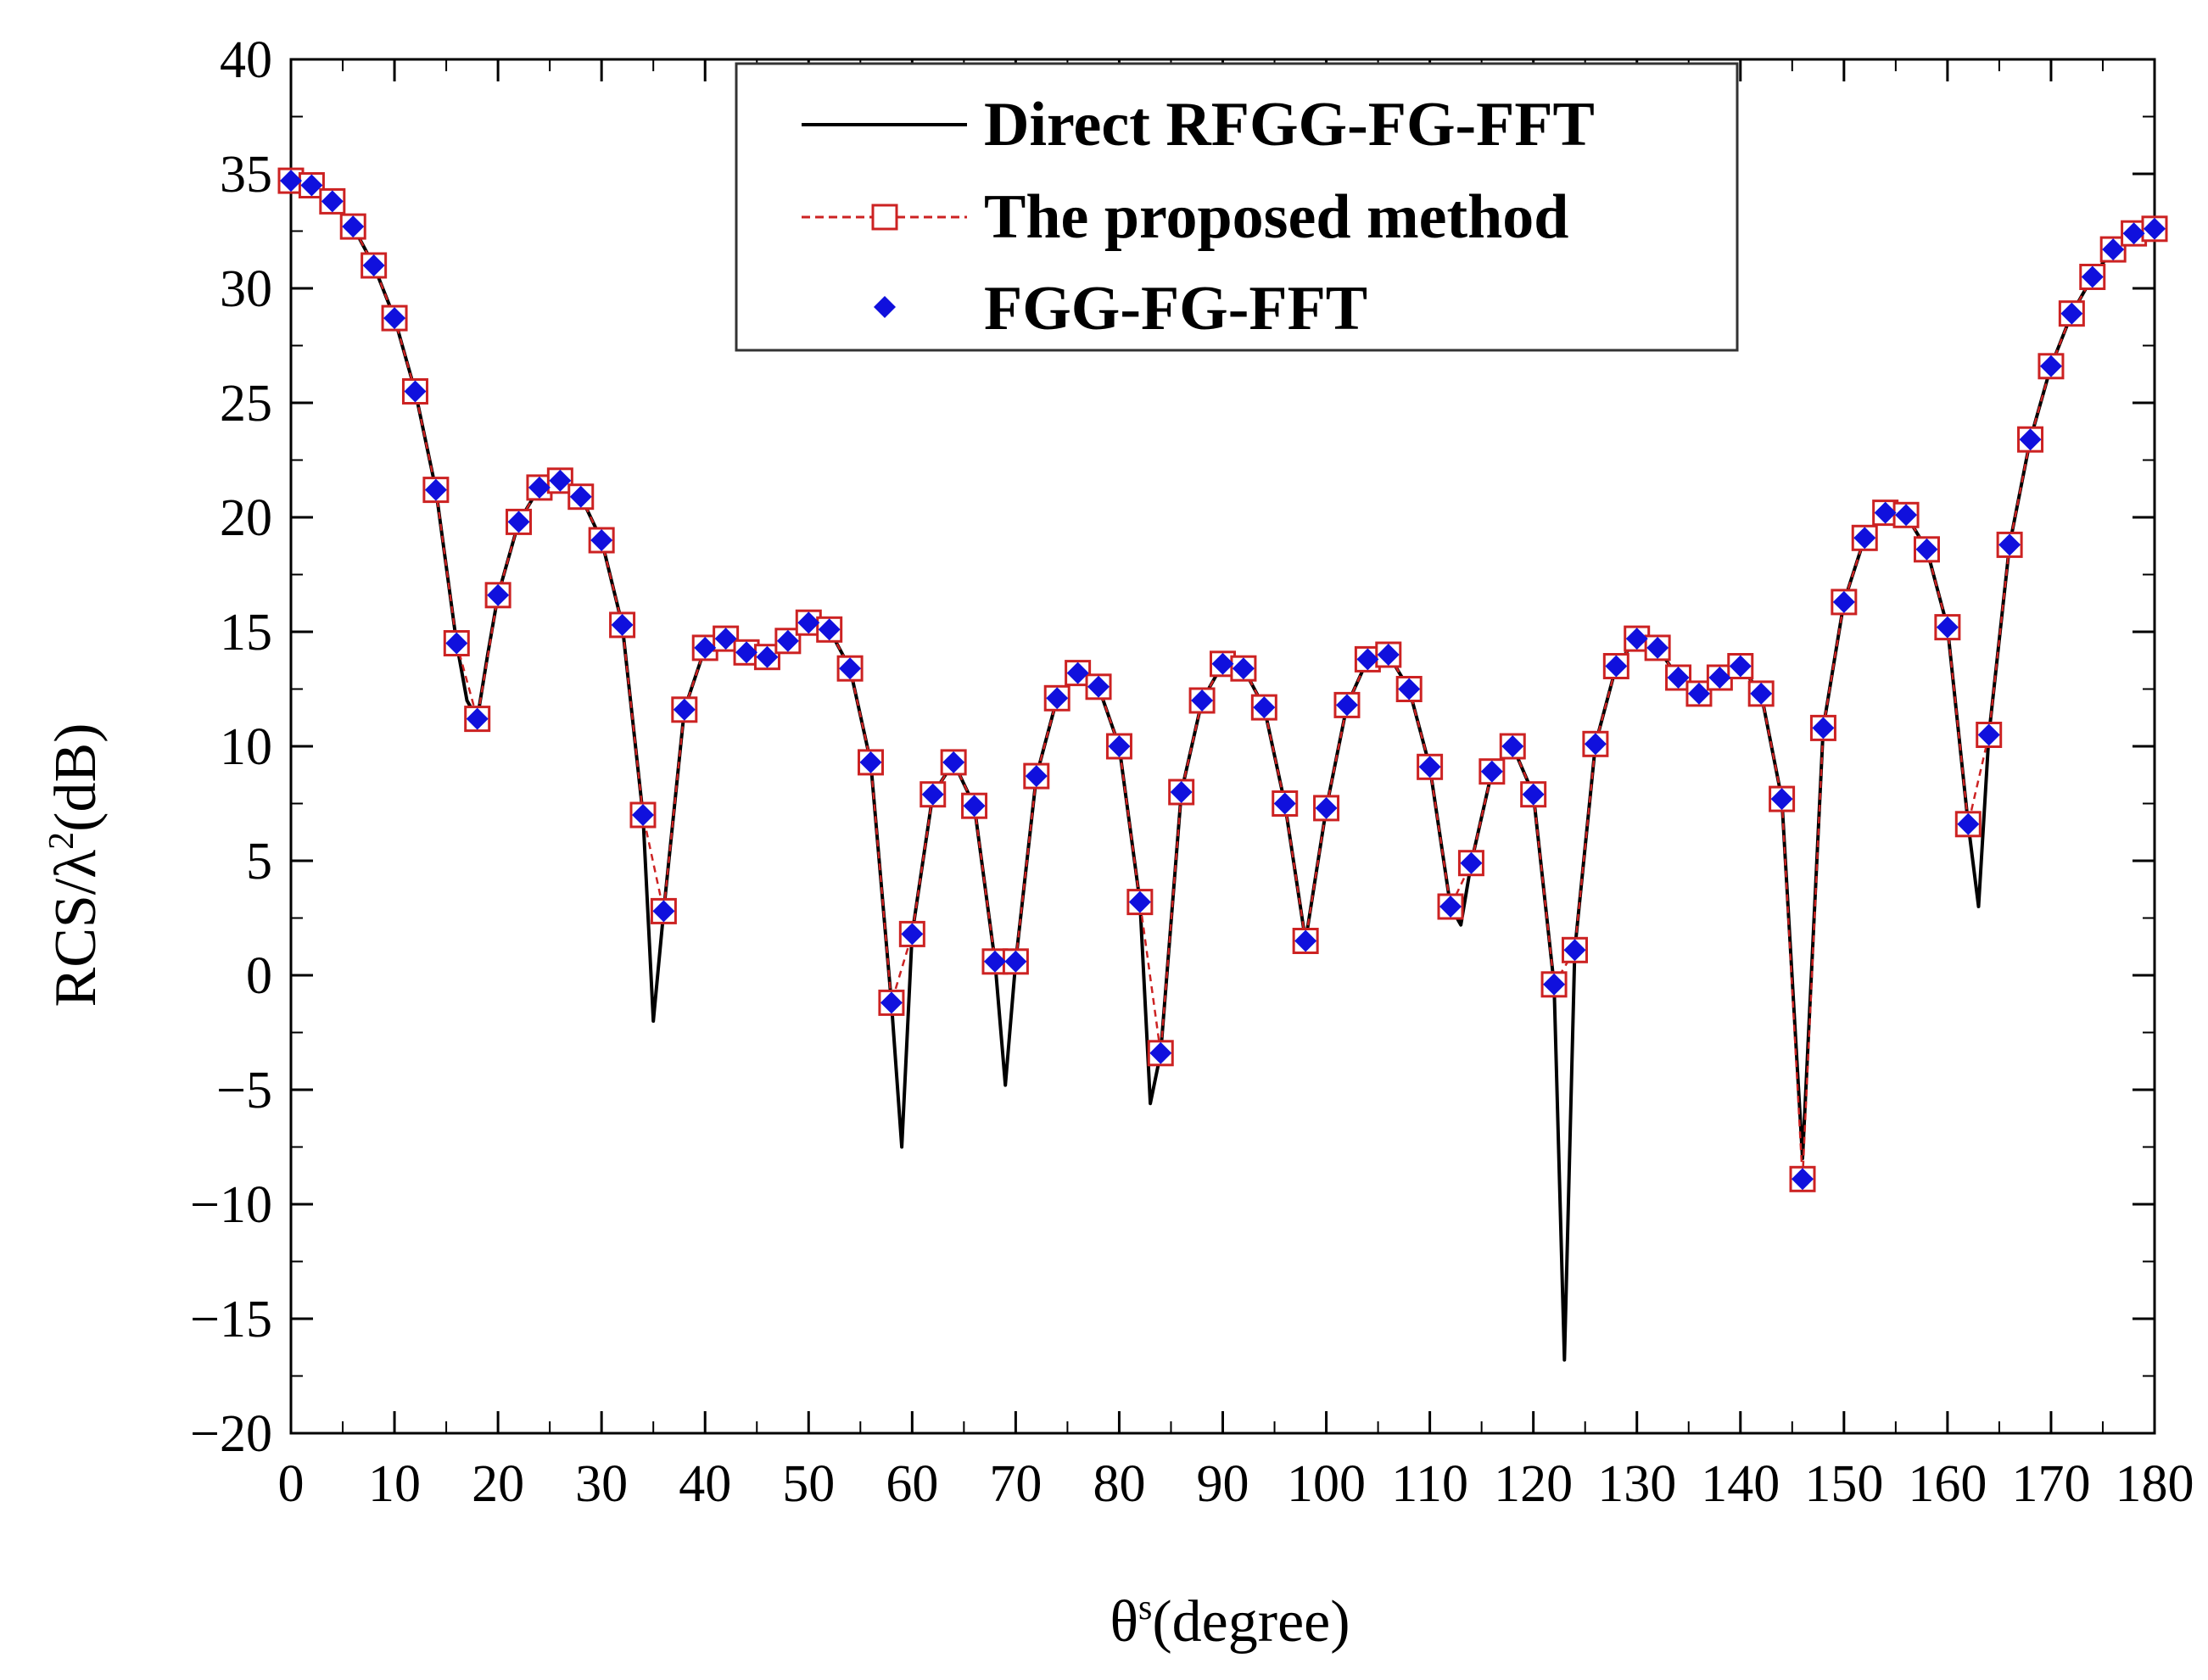  Describe the element at coordinates (259, 861) in the screenshot. I see `y-tick-label: 5` at that location.